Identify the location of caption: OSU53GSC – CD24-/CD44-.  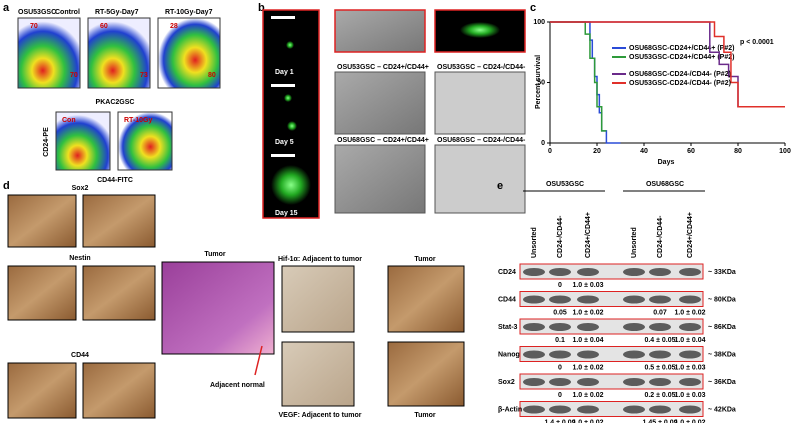
(481, 67).